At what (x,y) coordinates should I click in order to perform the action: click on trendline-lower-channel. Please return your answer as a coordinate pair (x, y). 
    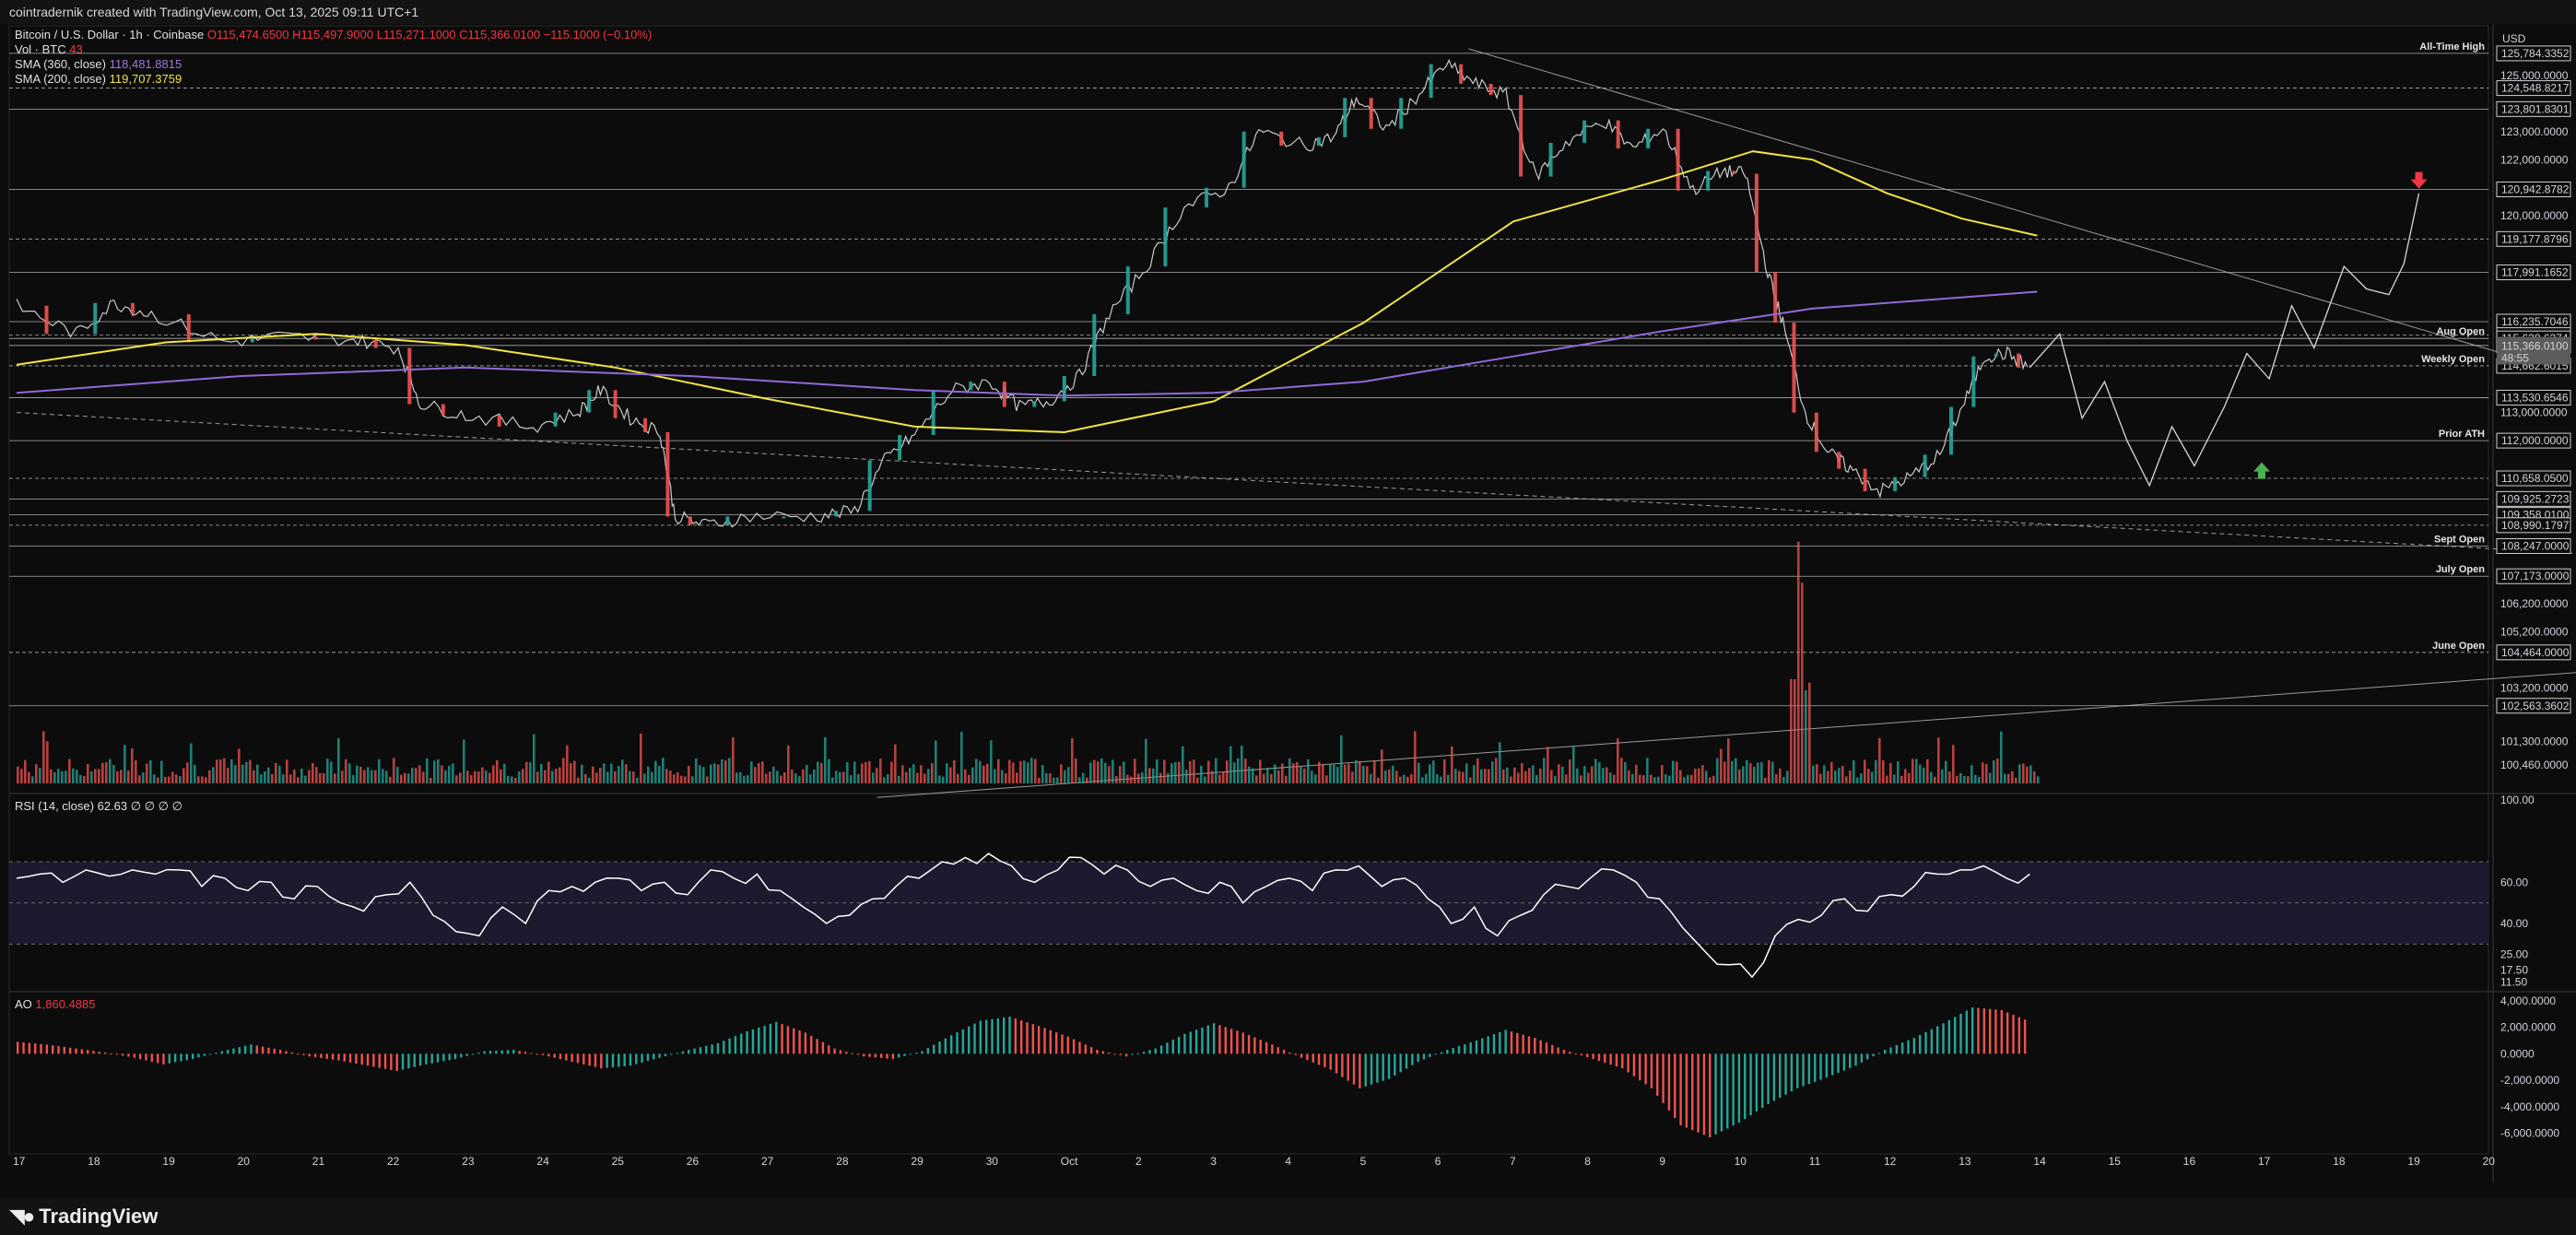
    Looking at the image, I should click on (1296, 483).